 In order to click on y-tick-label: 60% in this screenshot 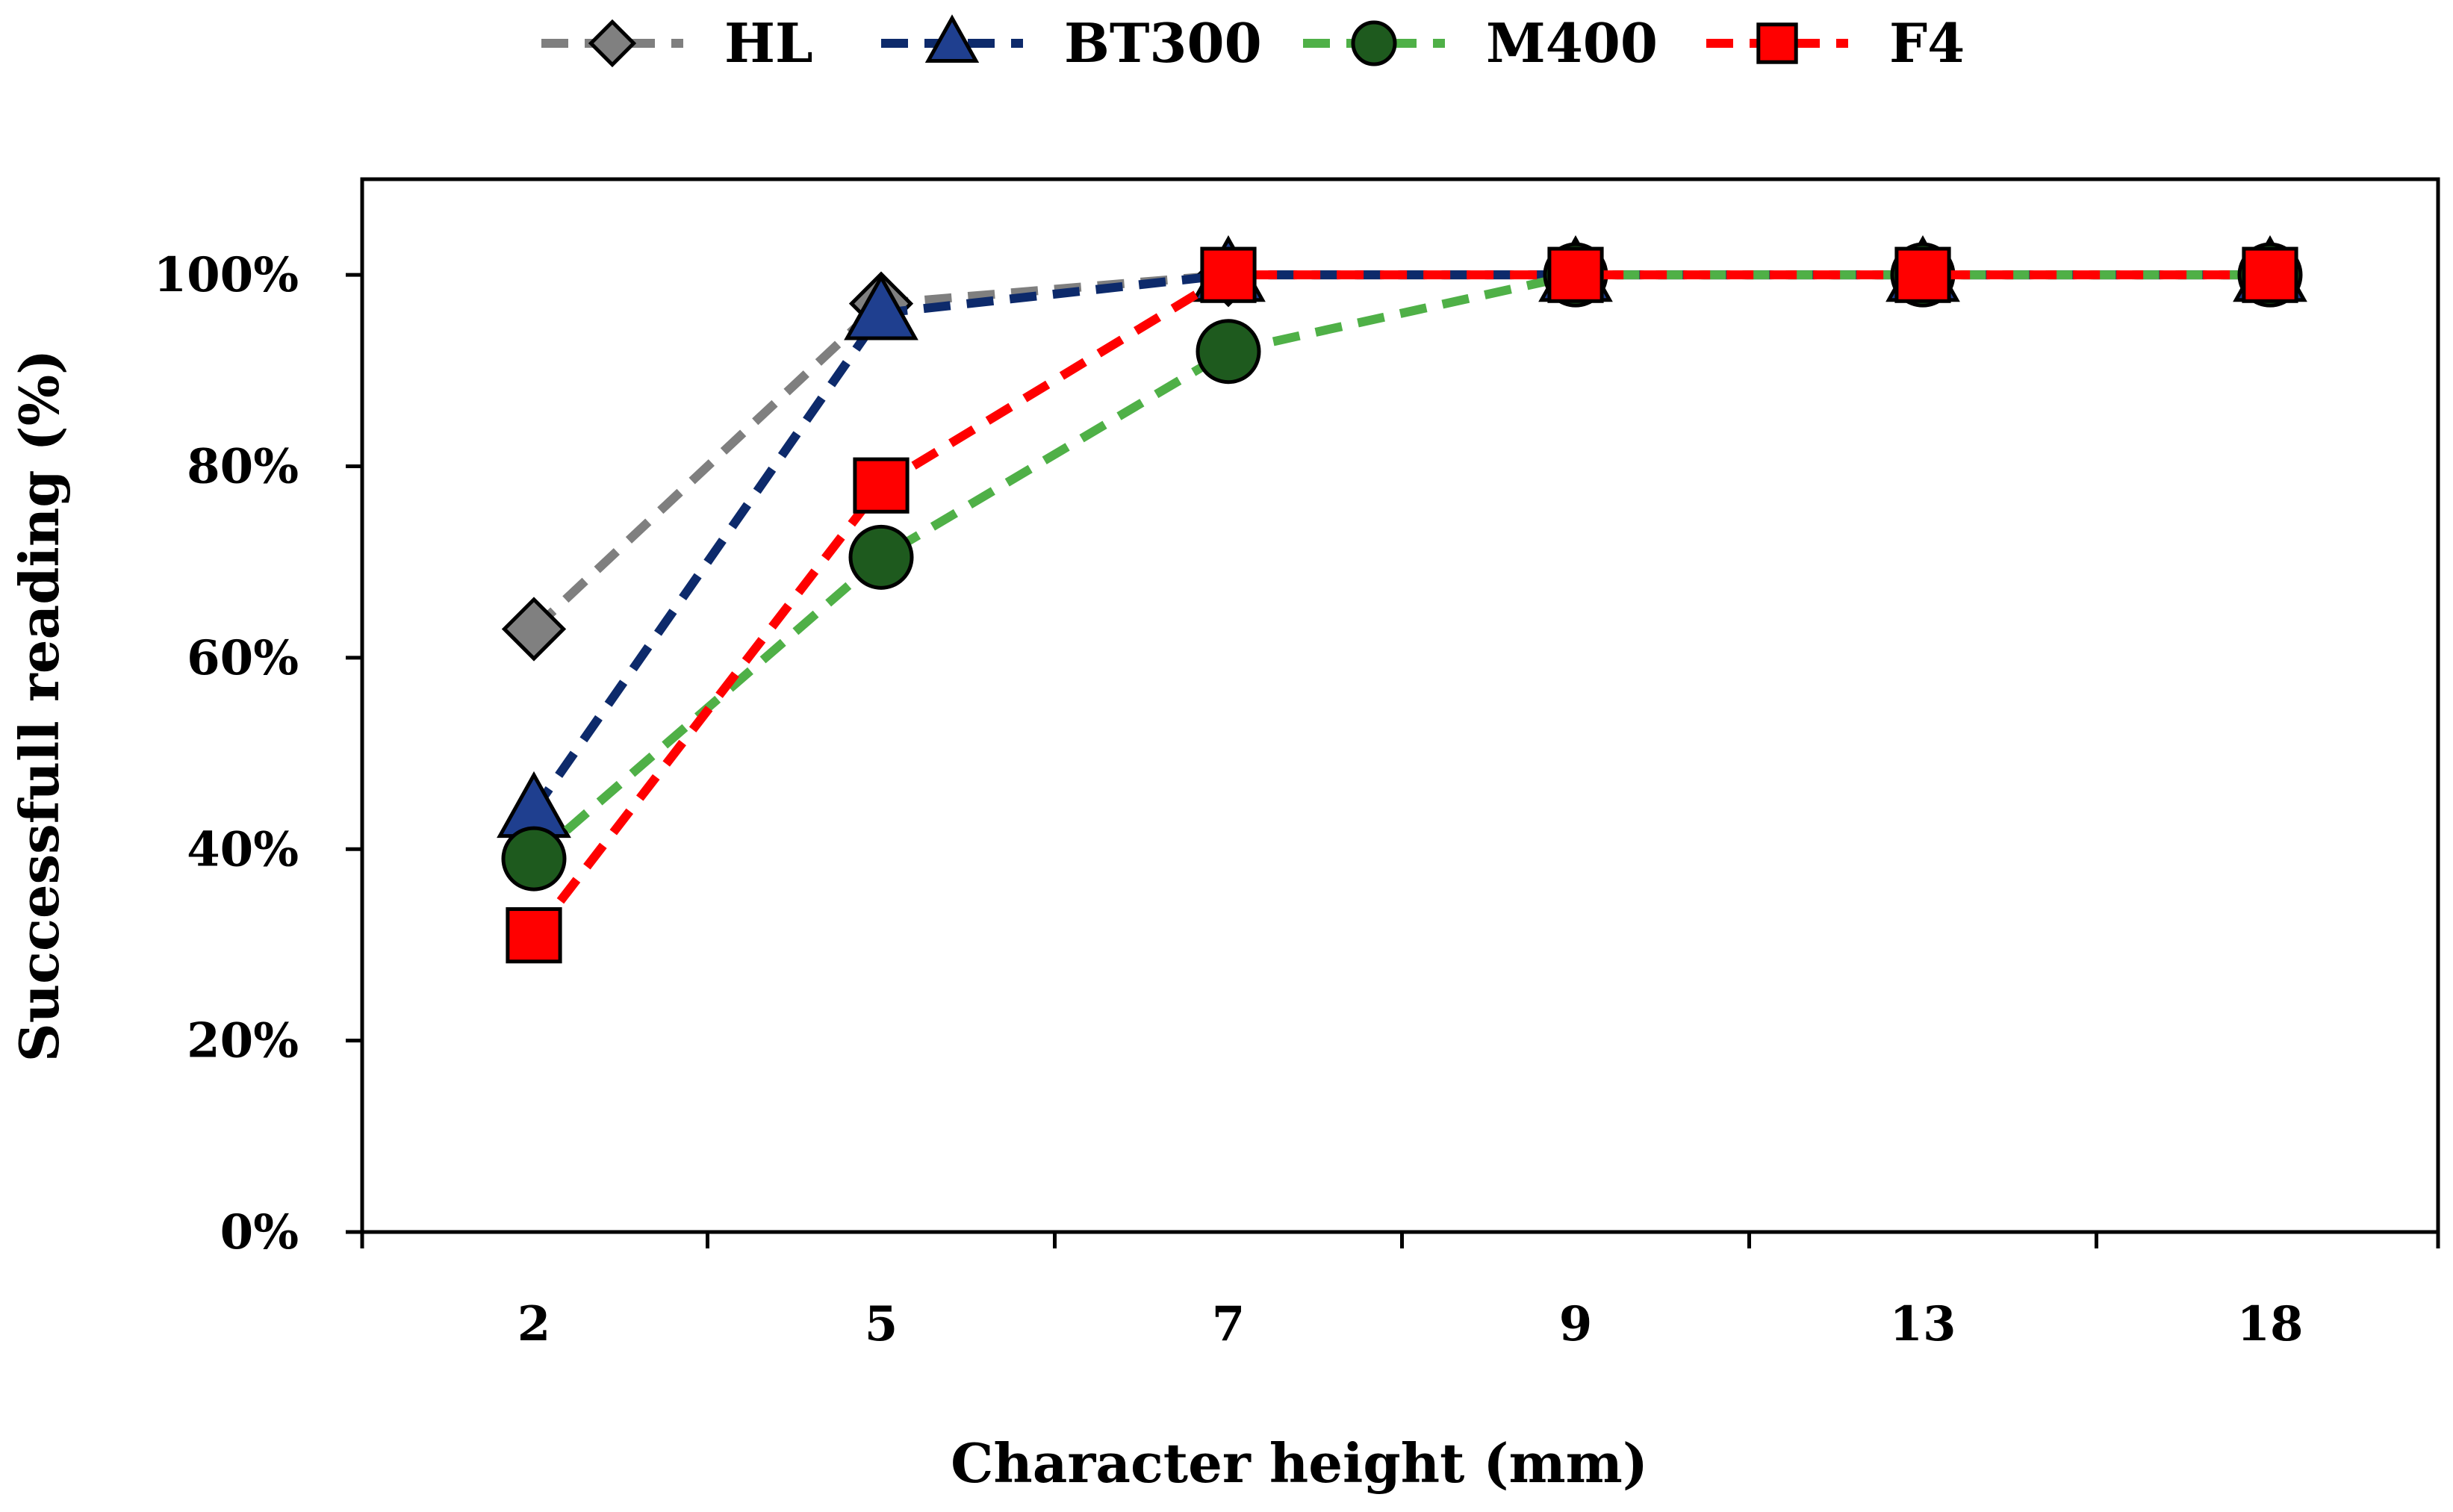, I will do `click(243, 658)`.